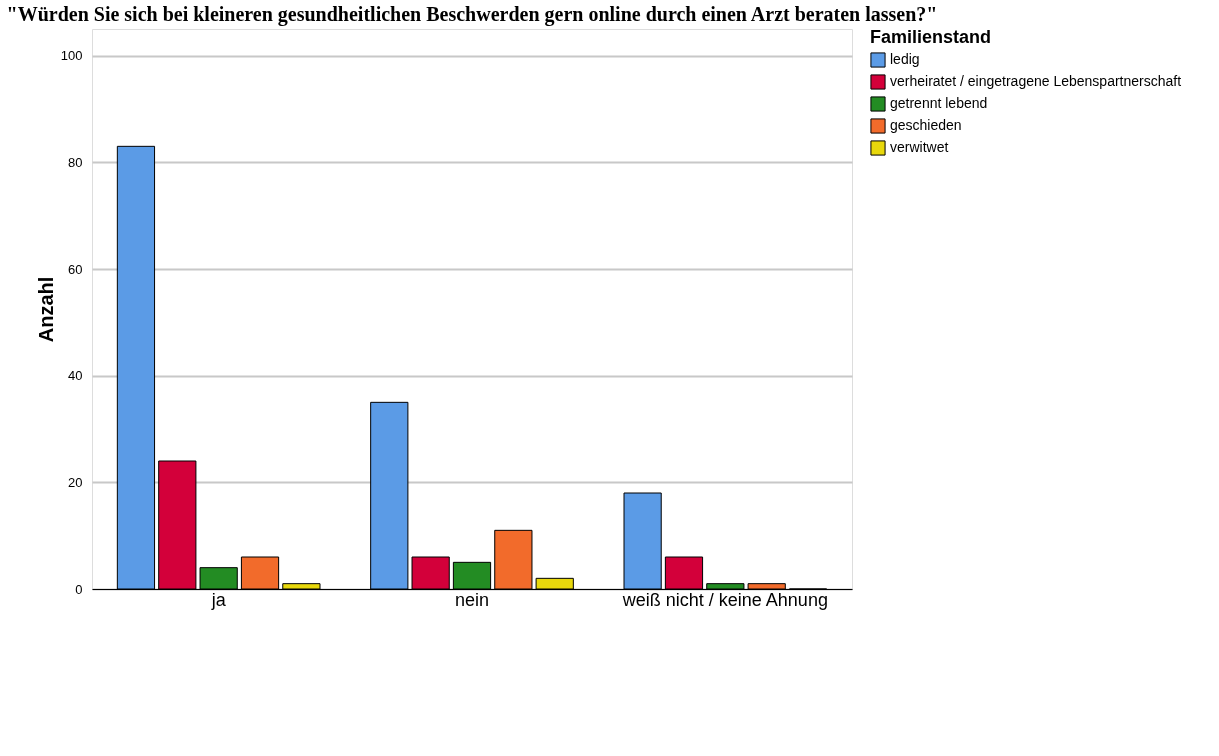 The height and width of the screenshot is (756, 1219). Describe the element at coordinates (1036, 81) in the screenshot. I see `legend-label: verheiratet / eingetragene Lebenspartnerschaft` at that location.